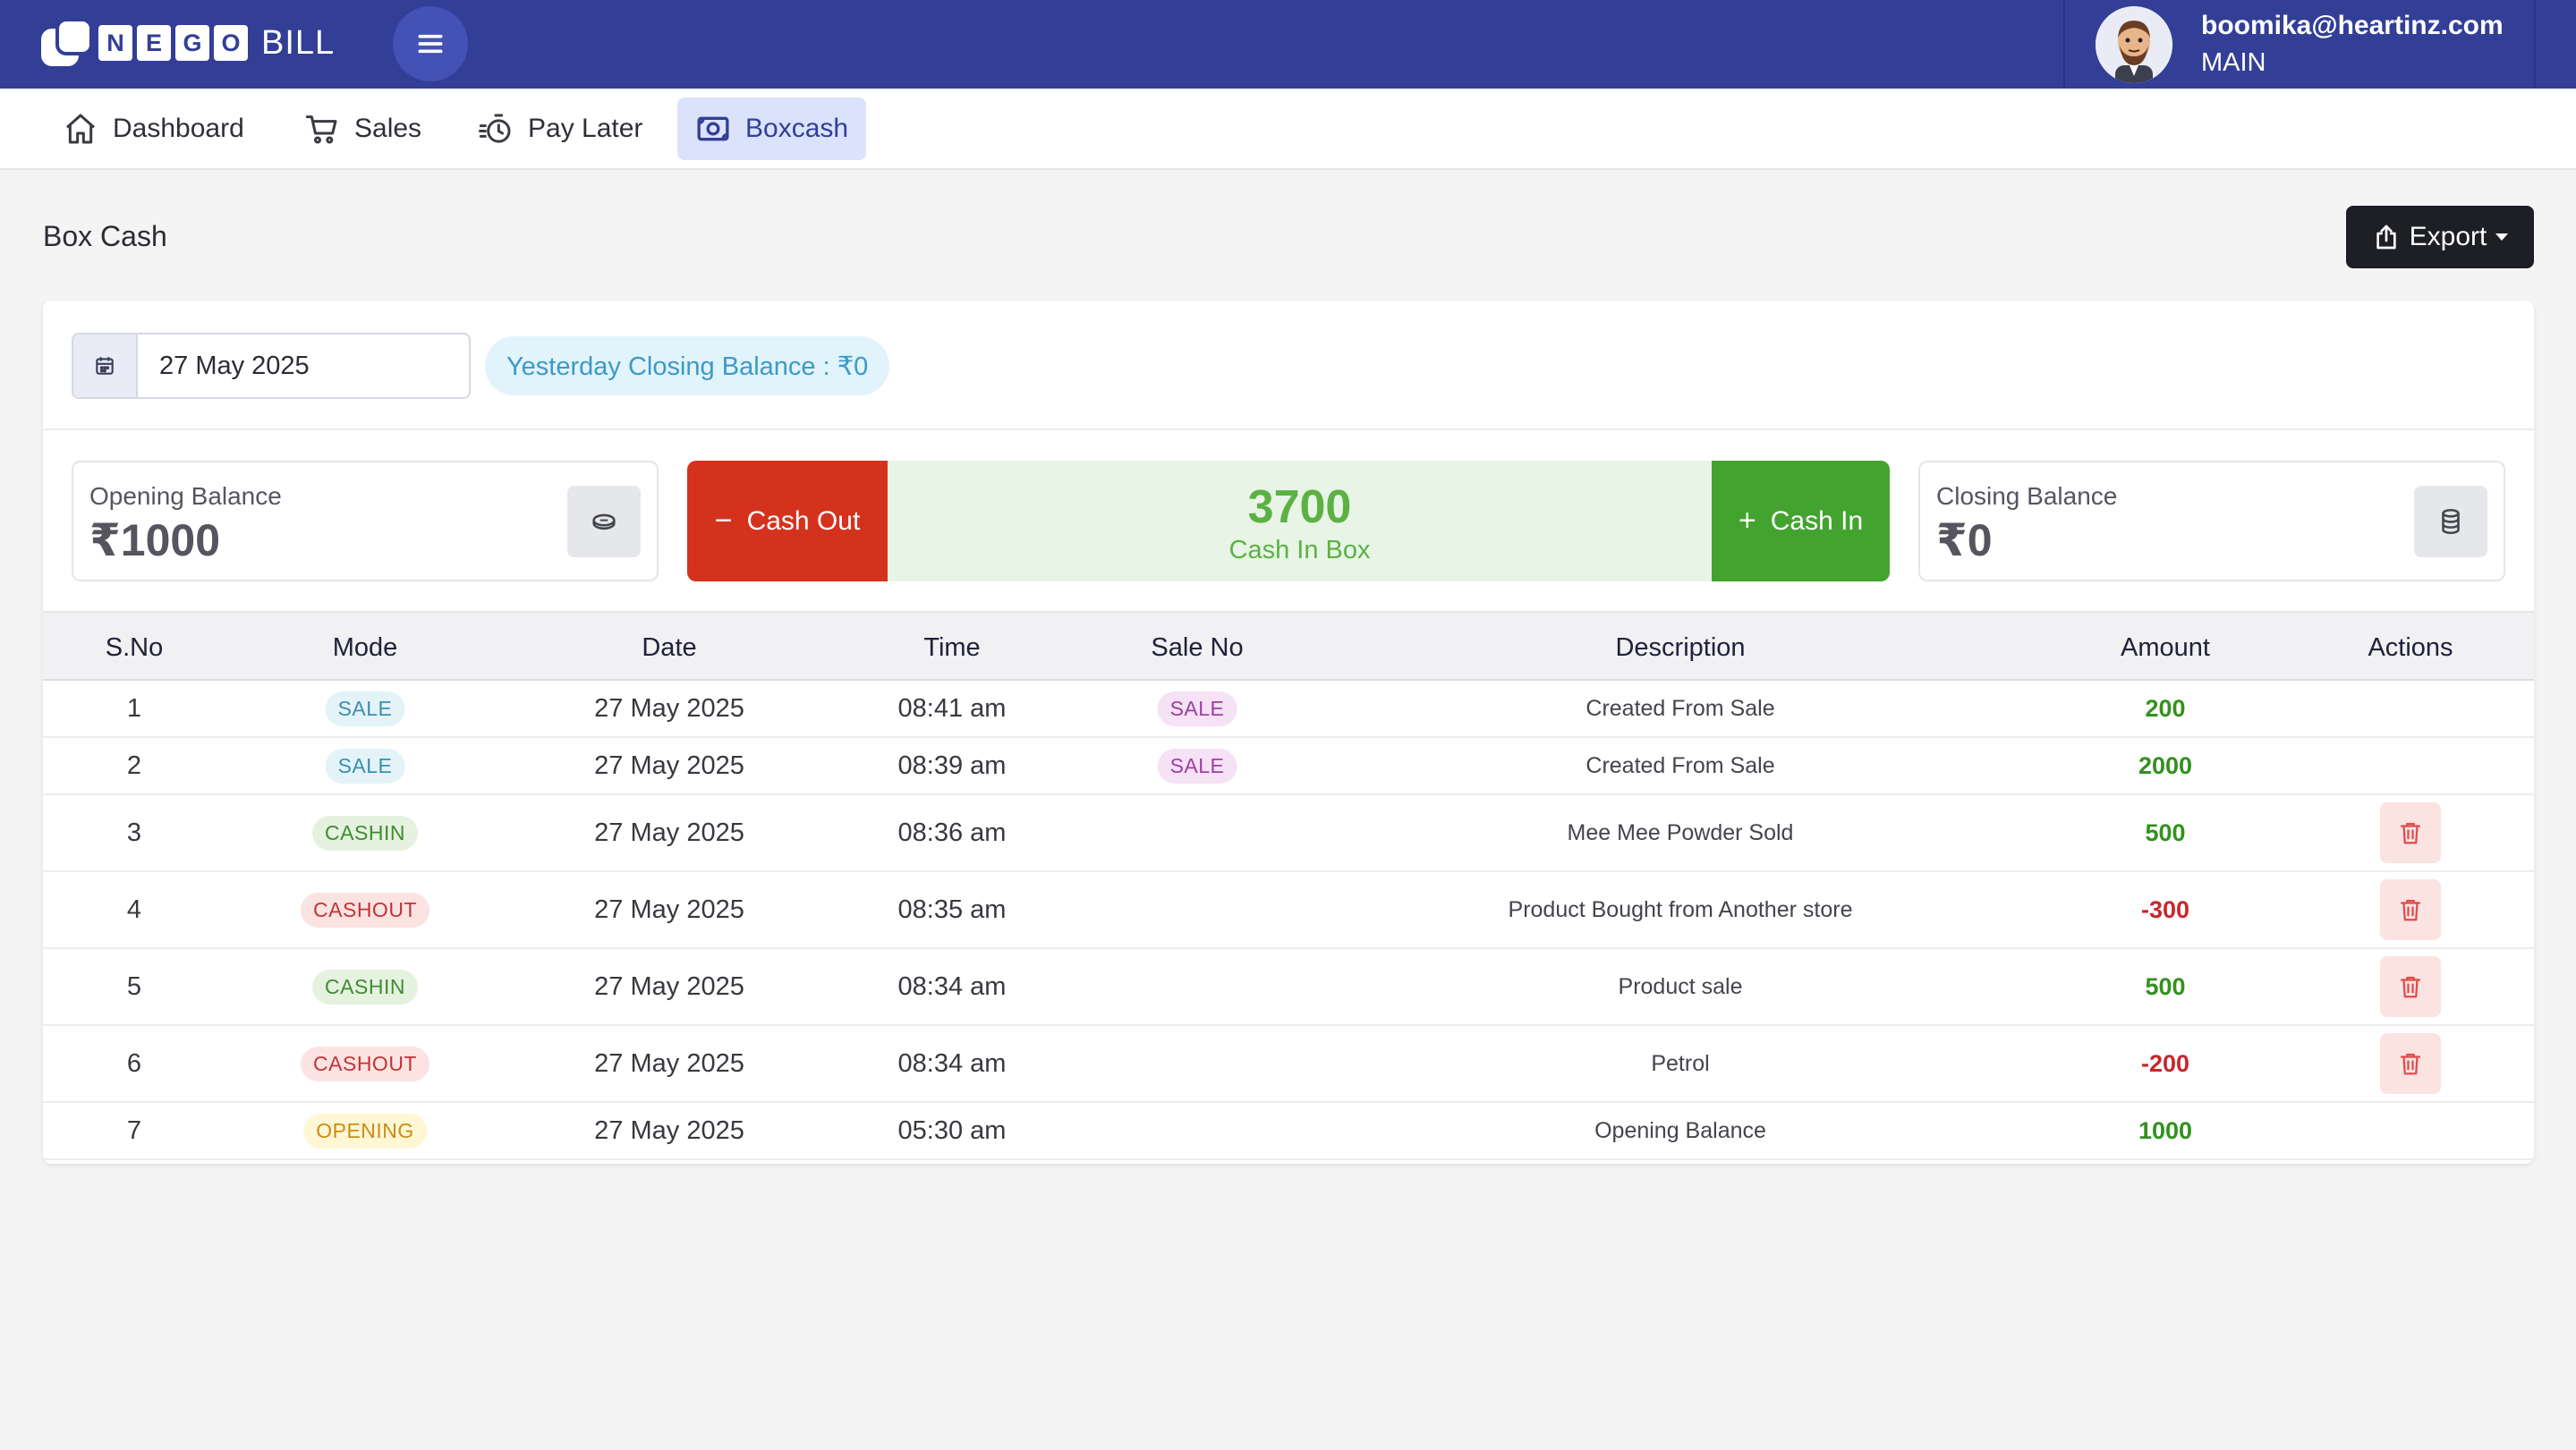  What do you see at coordinates (2165, 1063) in the screenshot?
I see `cell-amount: -200` at bounding box center [2165, 1063].